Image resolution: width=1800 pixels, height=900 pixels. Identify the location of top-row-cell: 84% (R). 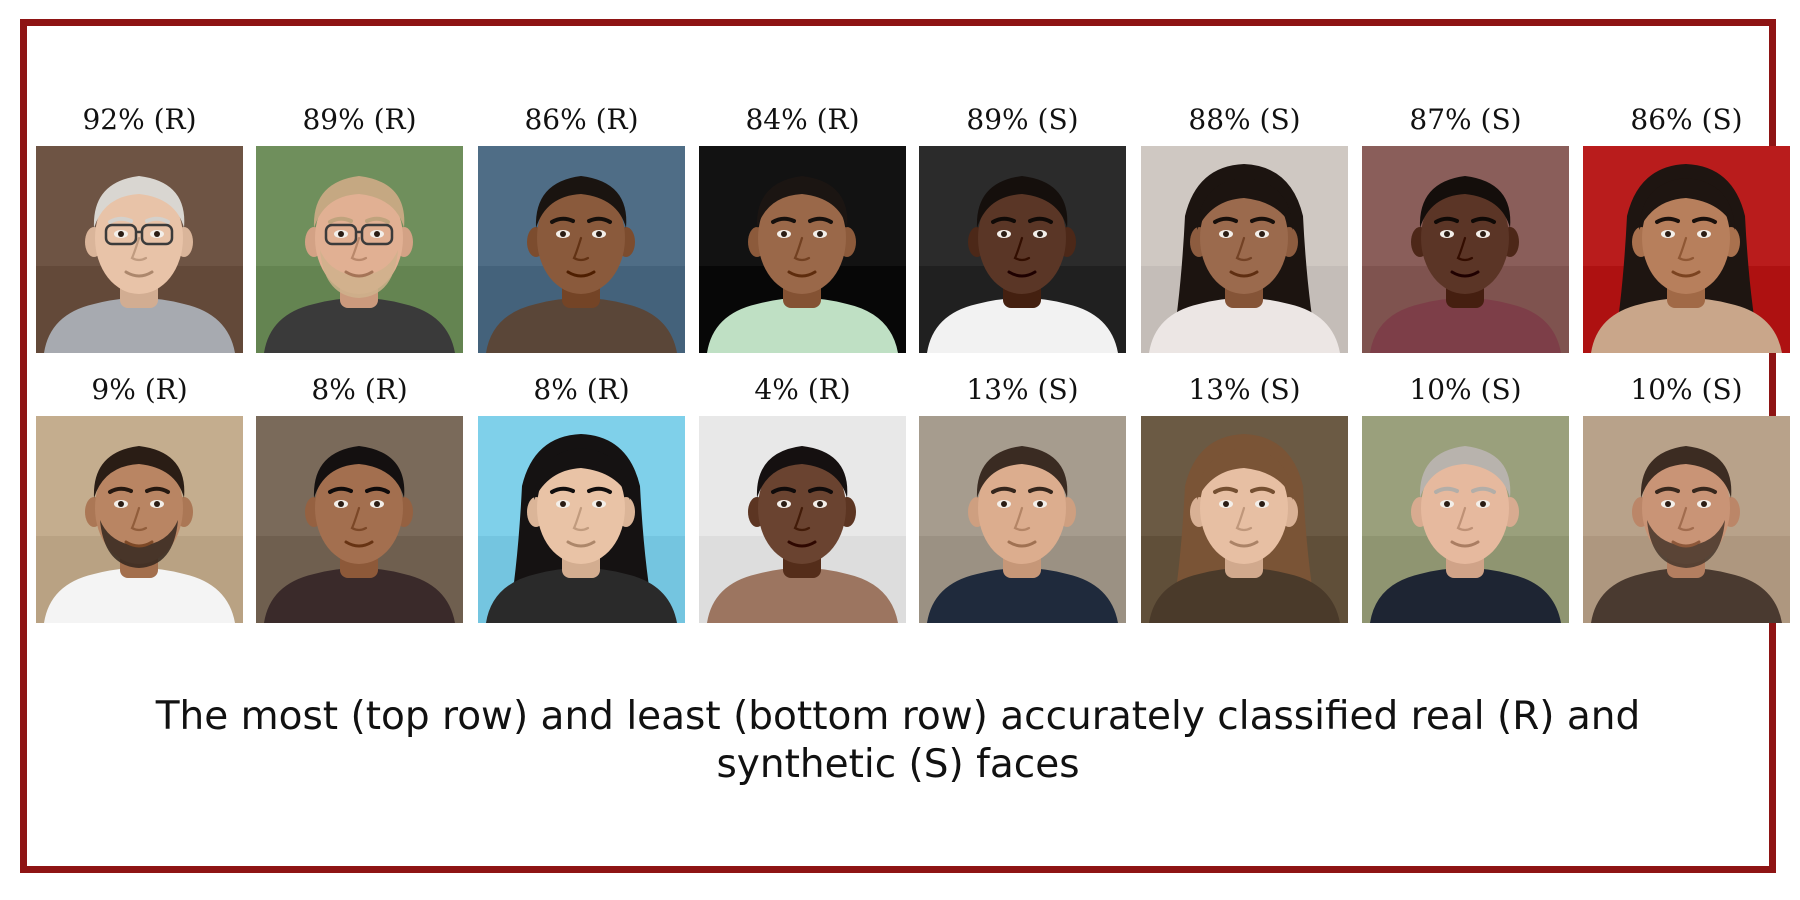
(802, 223).